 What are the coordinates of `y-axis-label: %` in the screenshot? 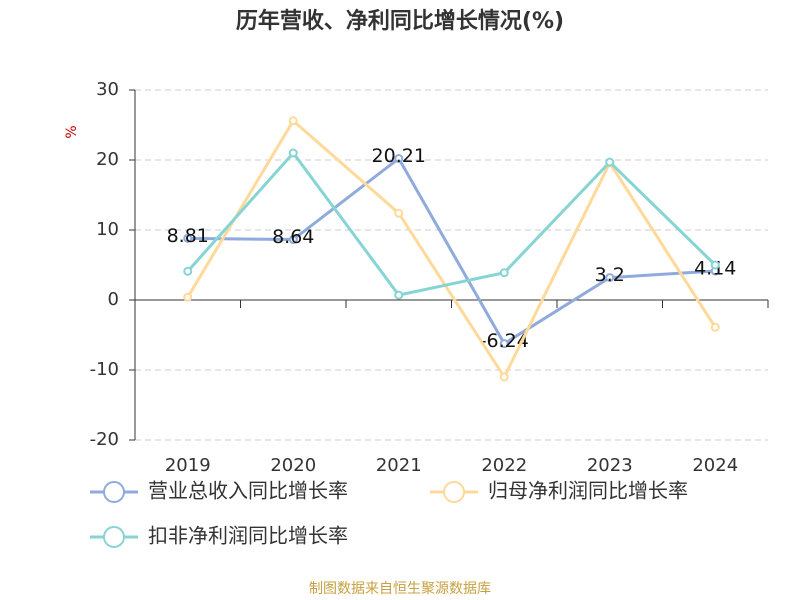 It's located at (72, 131).